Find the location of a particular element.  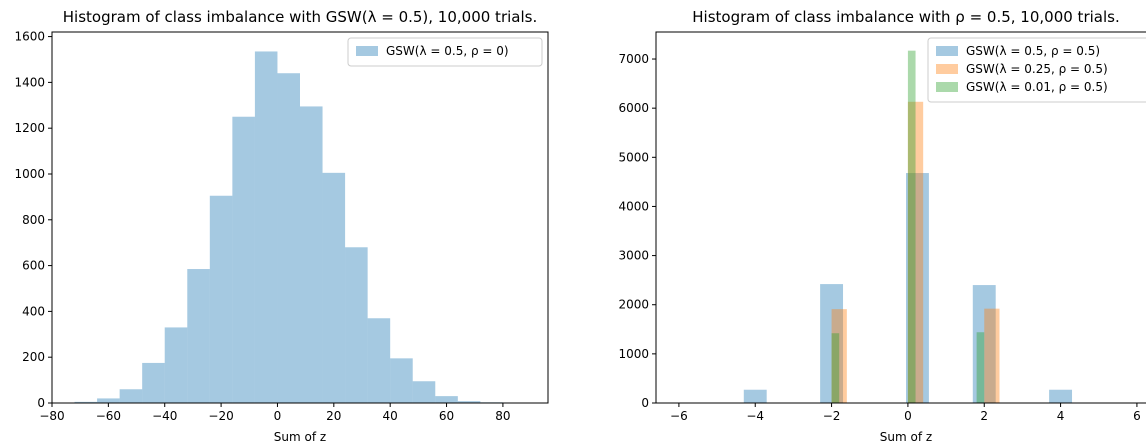

x-tick-label: 80 is located at coordinates (502, 416).